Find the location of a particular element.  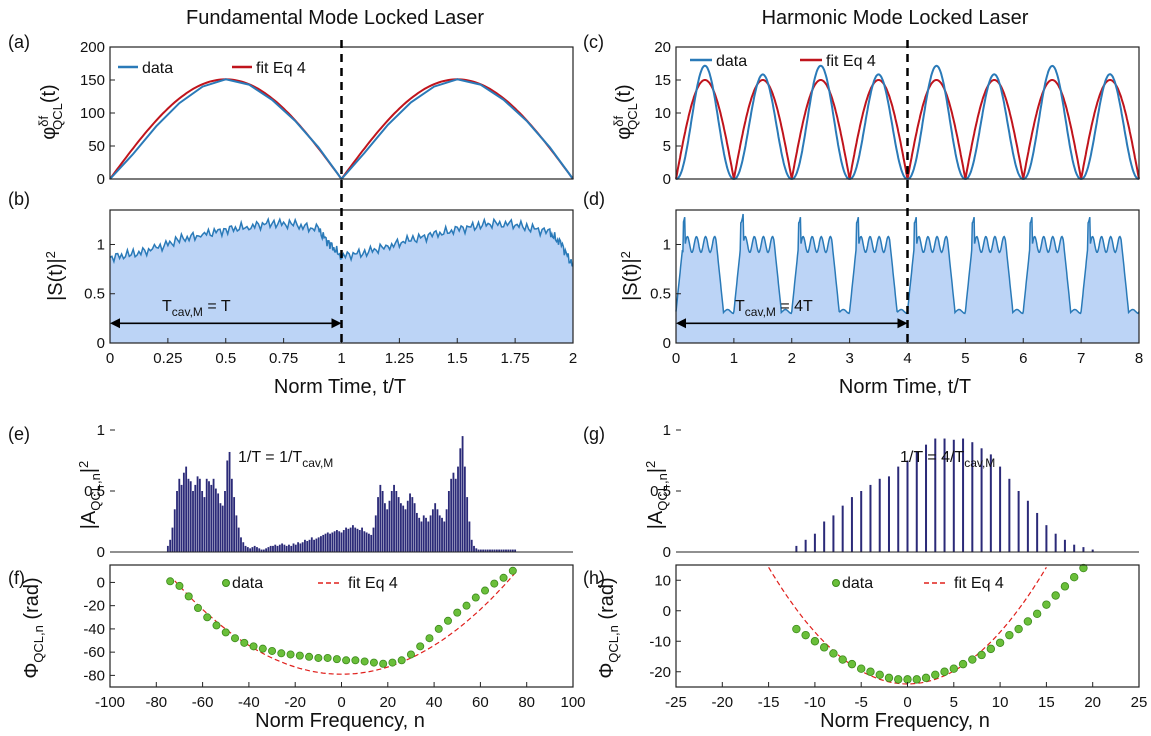

panel-d-xtick-label: 4 is located at coordinates (907, 358).